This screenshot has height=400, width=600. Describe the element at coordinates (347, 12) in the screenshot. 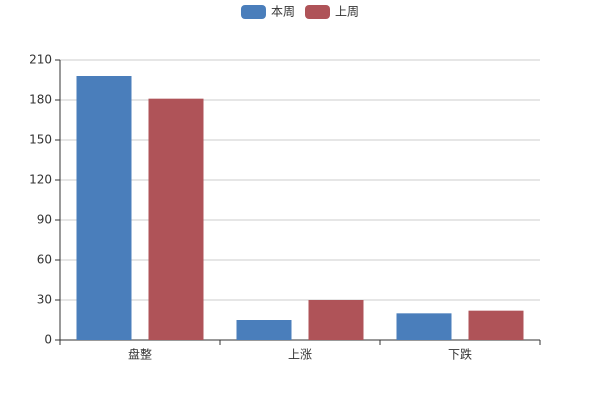

I see `legend-label: 上周` at that location.